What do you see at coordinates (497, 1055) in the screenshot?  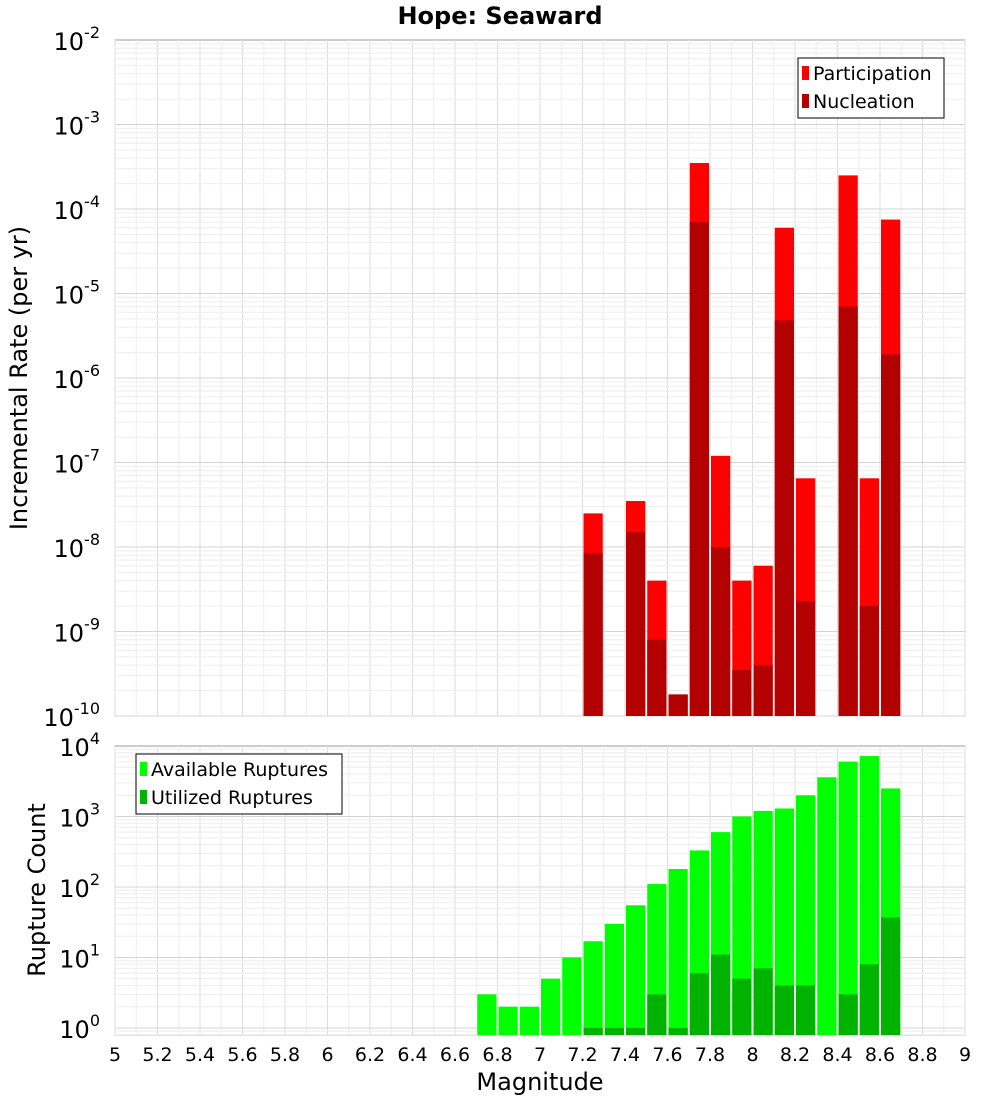 I see `x-tick-label: 6.8` at bounding box center [497, 1055].